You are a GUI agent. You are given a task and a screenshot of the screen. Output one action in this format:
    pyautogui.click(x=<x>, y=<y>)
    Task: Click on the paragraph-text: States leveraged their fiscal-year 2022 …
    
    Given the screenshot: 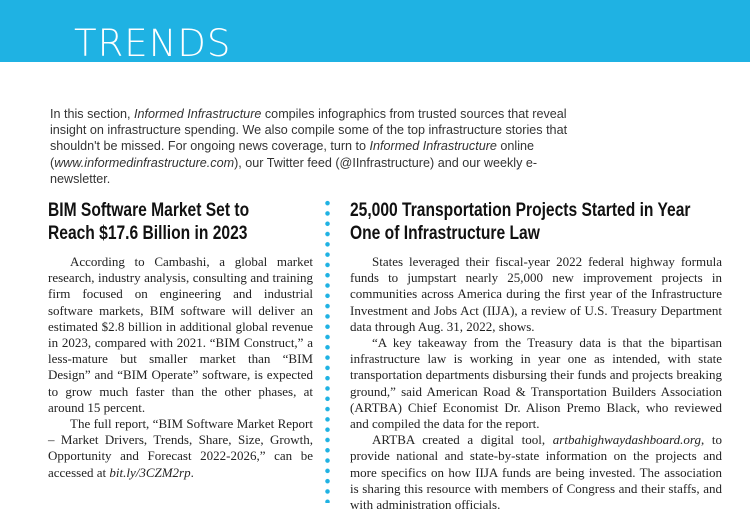 What is the action you would take?
    pyautogui.click(x=536, y=294)
    